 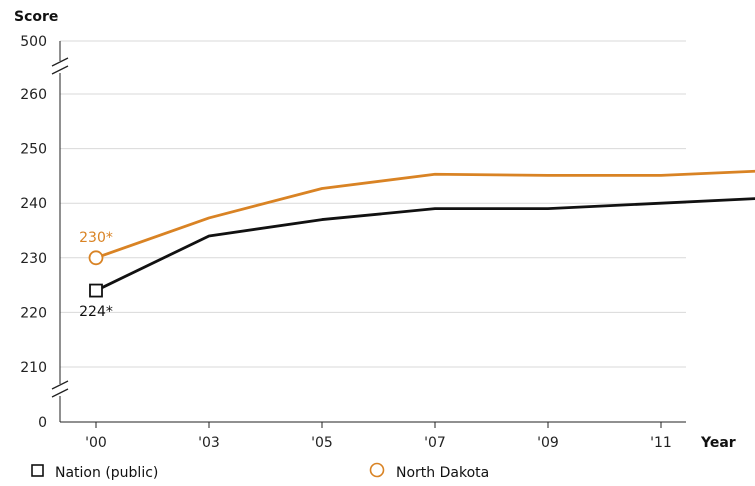 I want to click on y-tick-label: 0, so click(x=42, y=423).